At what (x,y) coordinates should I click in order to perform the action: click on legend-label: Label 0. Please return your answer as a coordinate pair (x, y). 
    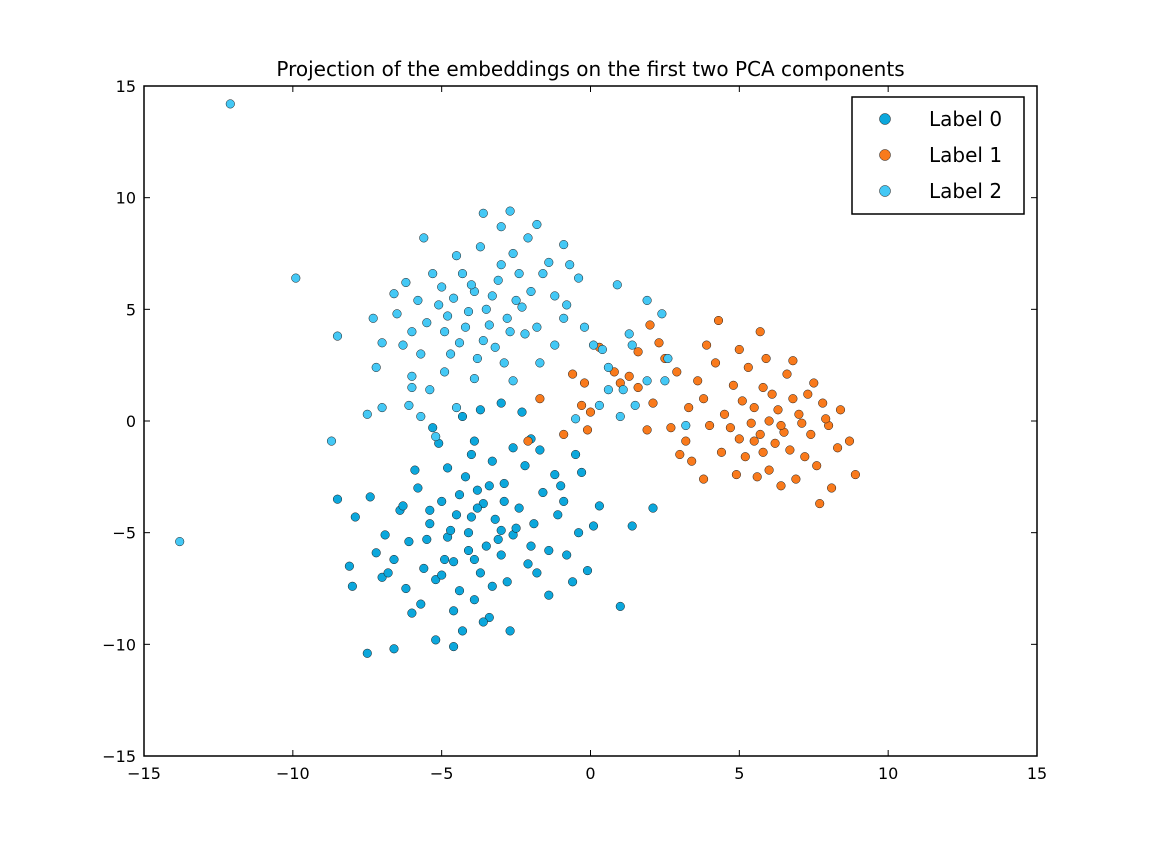
    Looking at the image, I should click on (965, 119).